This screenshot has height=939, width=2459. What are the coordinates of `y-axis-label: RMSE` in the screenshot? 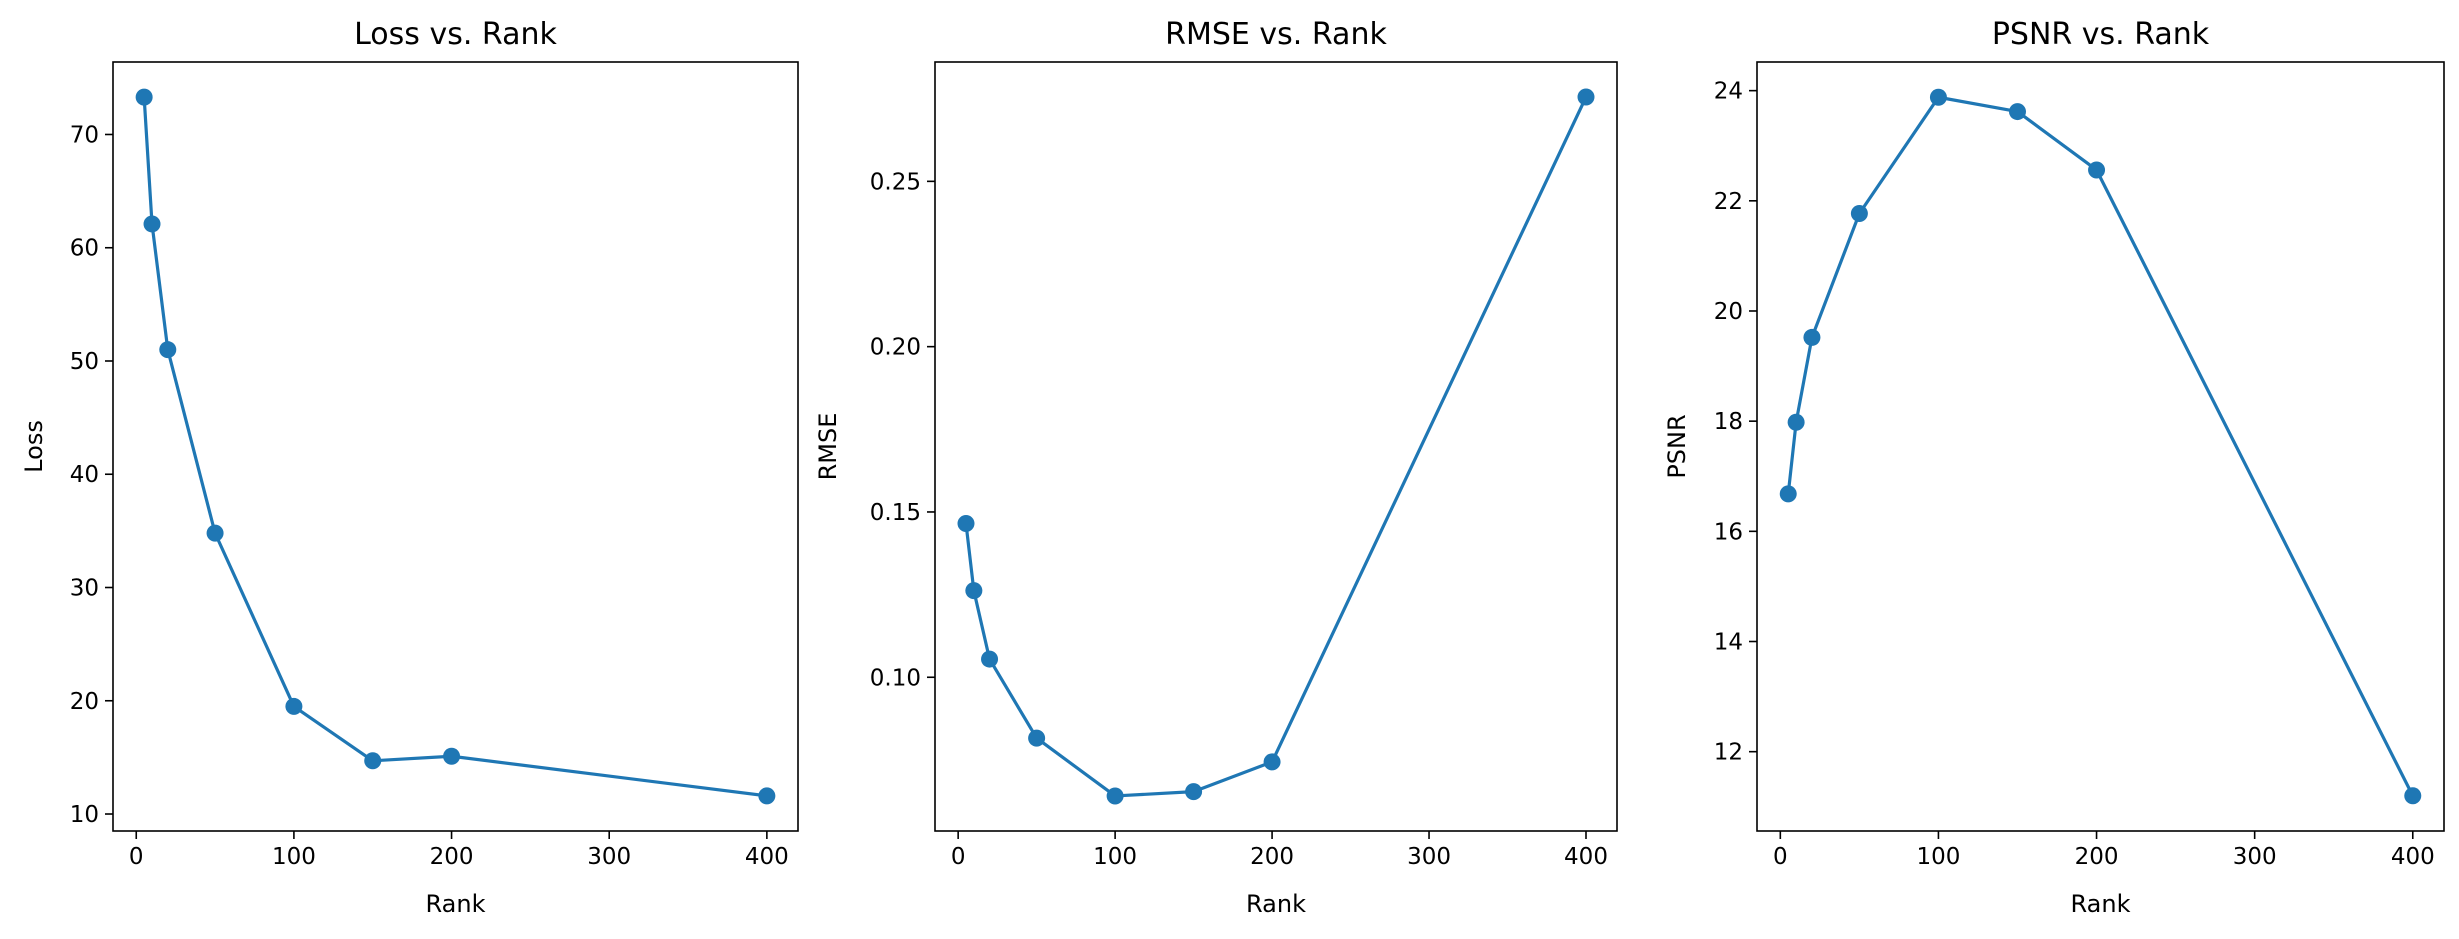 It's located at (828, 447).